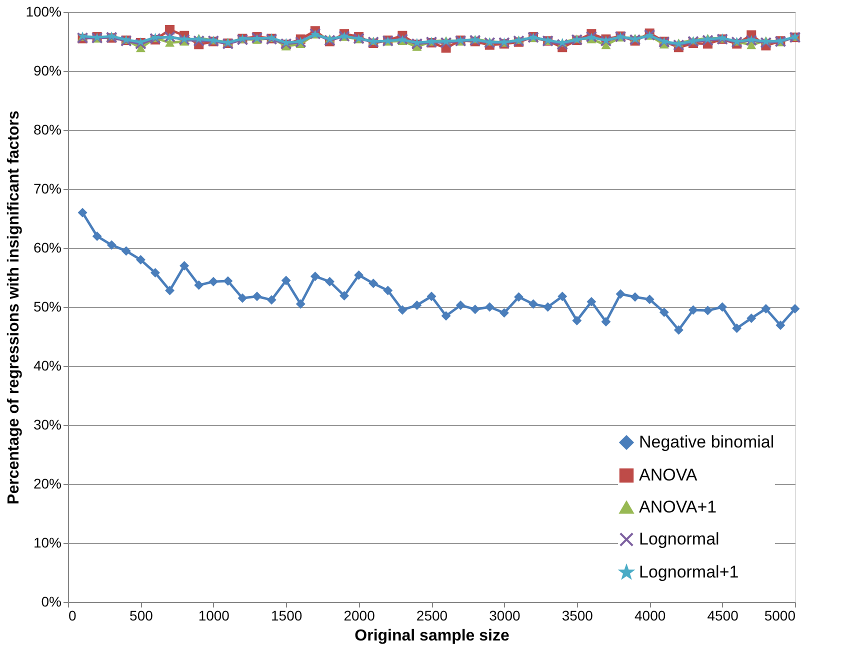  Describe the element at coordinates (706, 442) in the screenshot. I see `legend-label: Negative binomial` at that location.